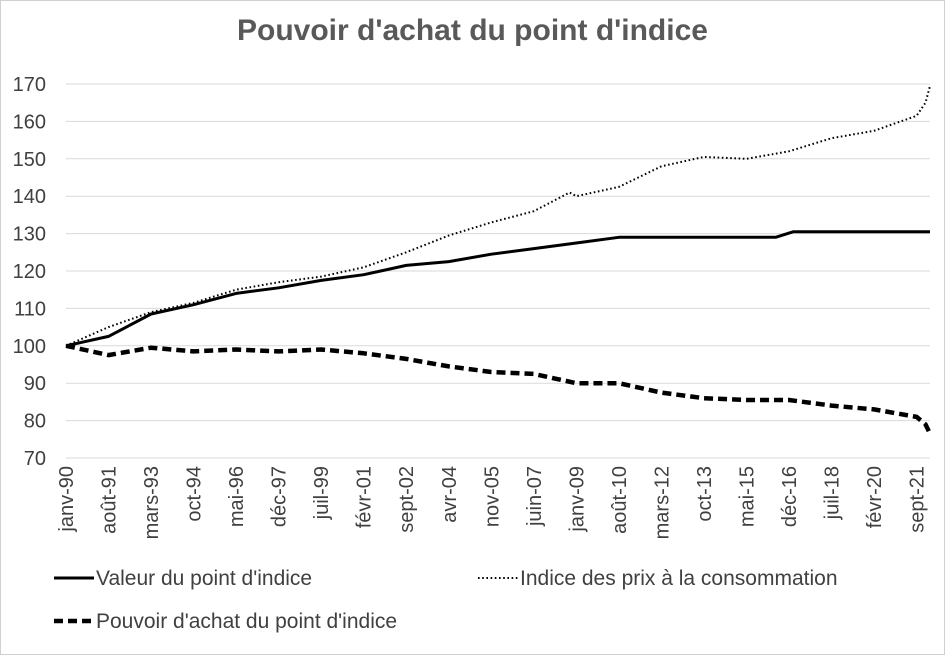 Image resolution: width=945 pixels, height=655 pixels. I want to click on y-tick-label: 100, so click(29, 347).